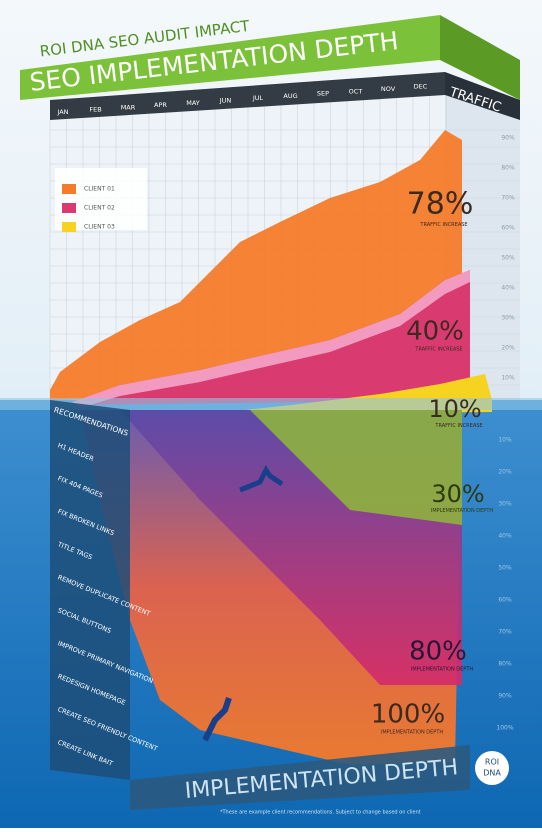  Describe the element at coordinates (505, 536) in the screenshot. I see `depth-tick: 40%` at that location.